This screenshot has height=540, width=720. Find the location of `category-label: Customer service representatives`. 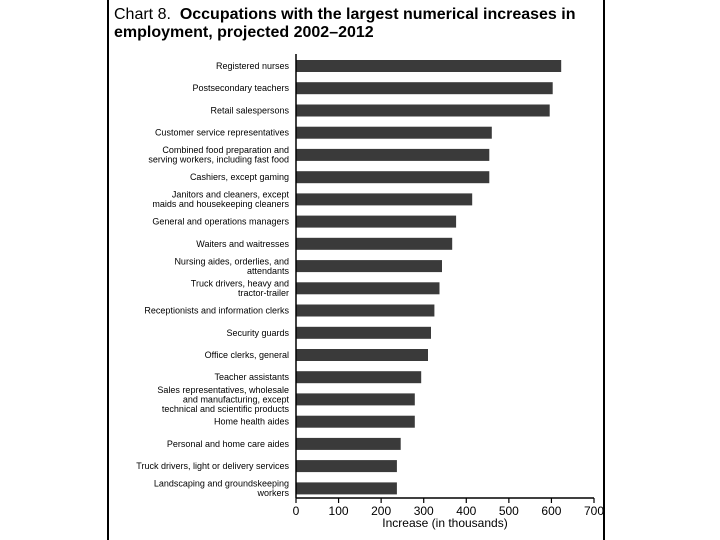

category-label: Customer service representatives is located at coordinates (222, 133).